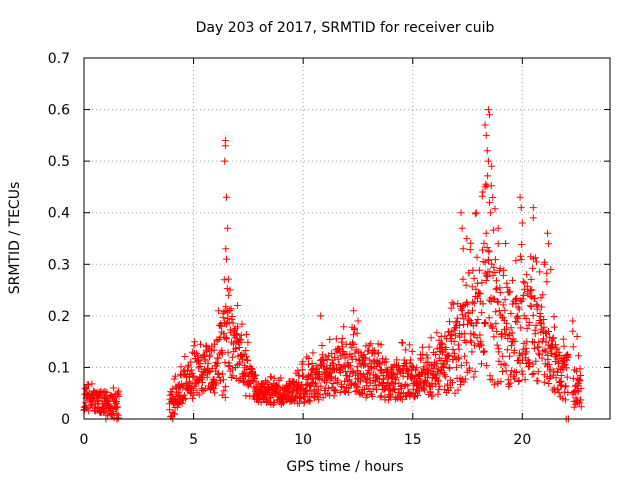 The height and width of the screenshot is (480, 640). What do you see at coordinates (59, 368) in the screenshot?
I see `y-tick-label: 0.1` at bounding box center [59, 368].